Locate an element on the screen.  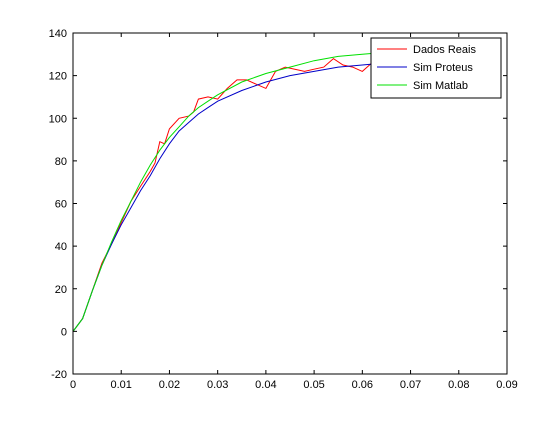
legend-box is located at coordinates (436, 68).